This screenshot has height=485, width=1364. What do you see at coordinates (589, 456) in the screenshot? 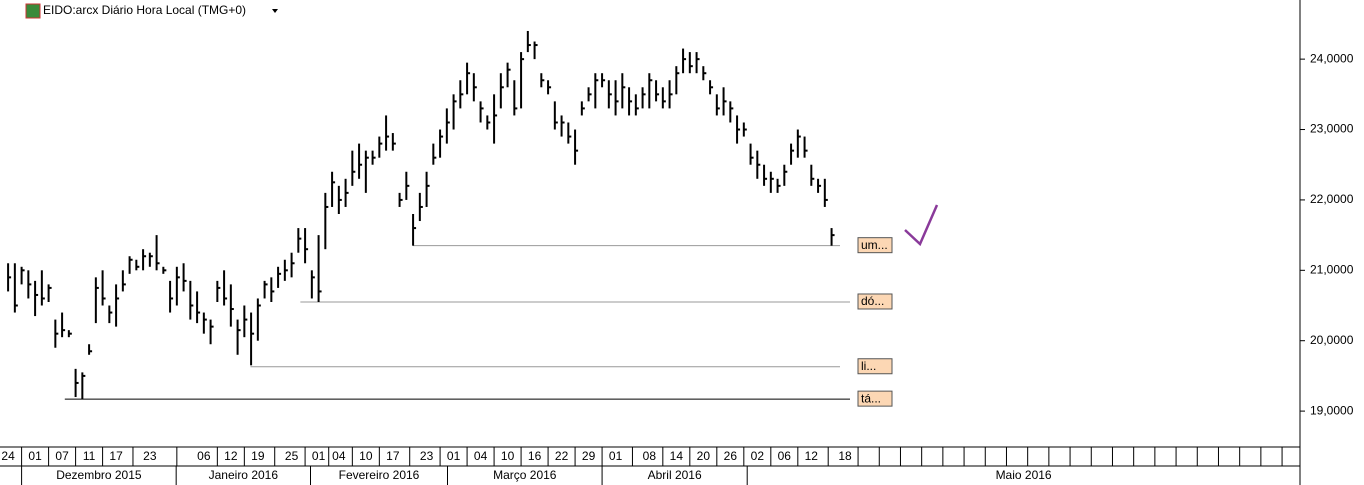
I see `x-tick-label: 29` at bounding box center [589, 456].